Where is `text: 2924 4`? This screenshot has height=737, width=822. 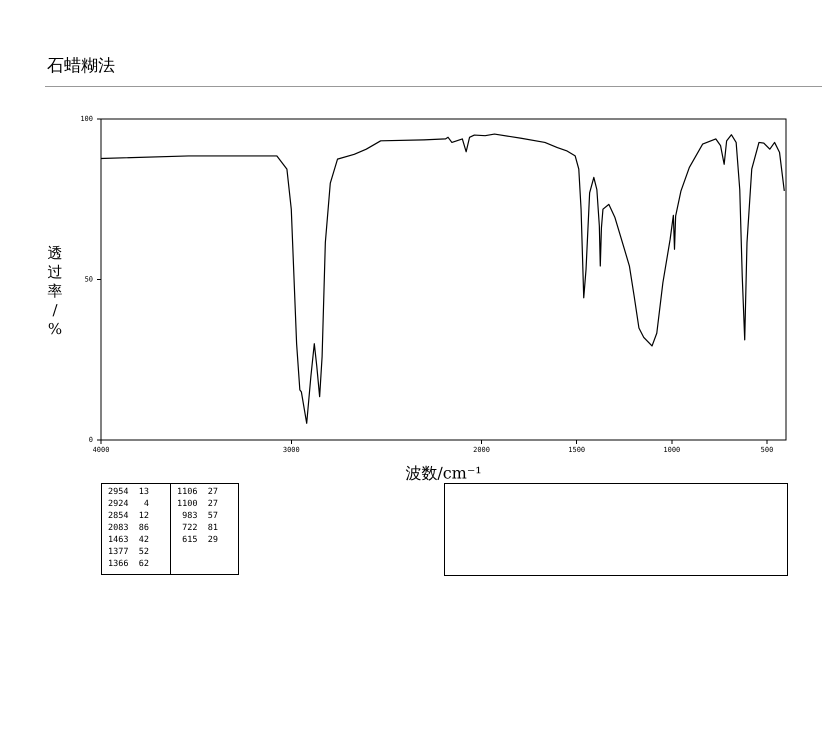 text: 2924 4 is located at coordinates (129, 504).